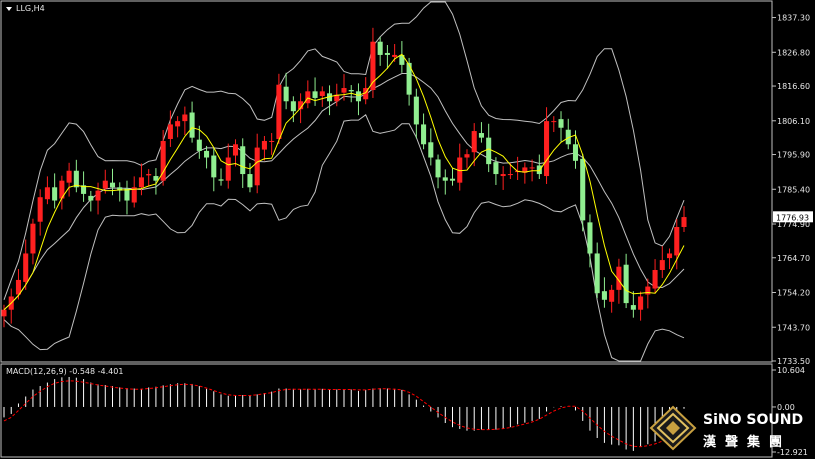  I want to click on price-tick-label: 1795.90, so click(793, 155).